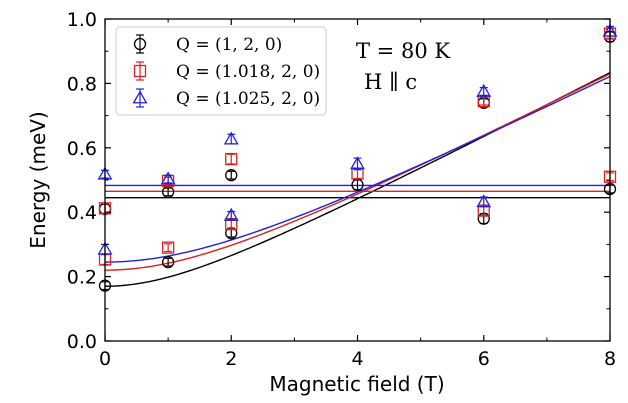 The image size is (628, 403). Describe the element at coordinates (82, 278) in the screenshot. I see `y-tick-label: 0.2` at that location.